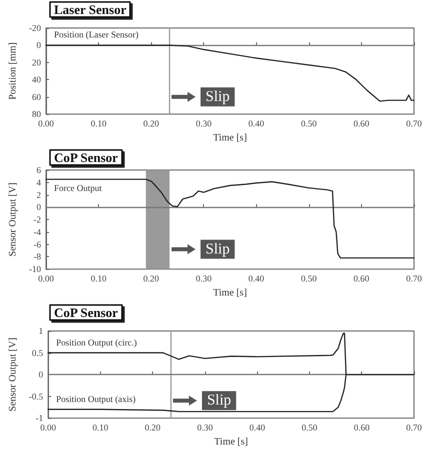  I want to click on y-tick-label: -8, so click(38, 257).